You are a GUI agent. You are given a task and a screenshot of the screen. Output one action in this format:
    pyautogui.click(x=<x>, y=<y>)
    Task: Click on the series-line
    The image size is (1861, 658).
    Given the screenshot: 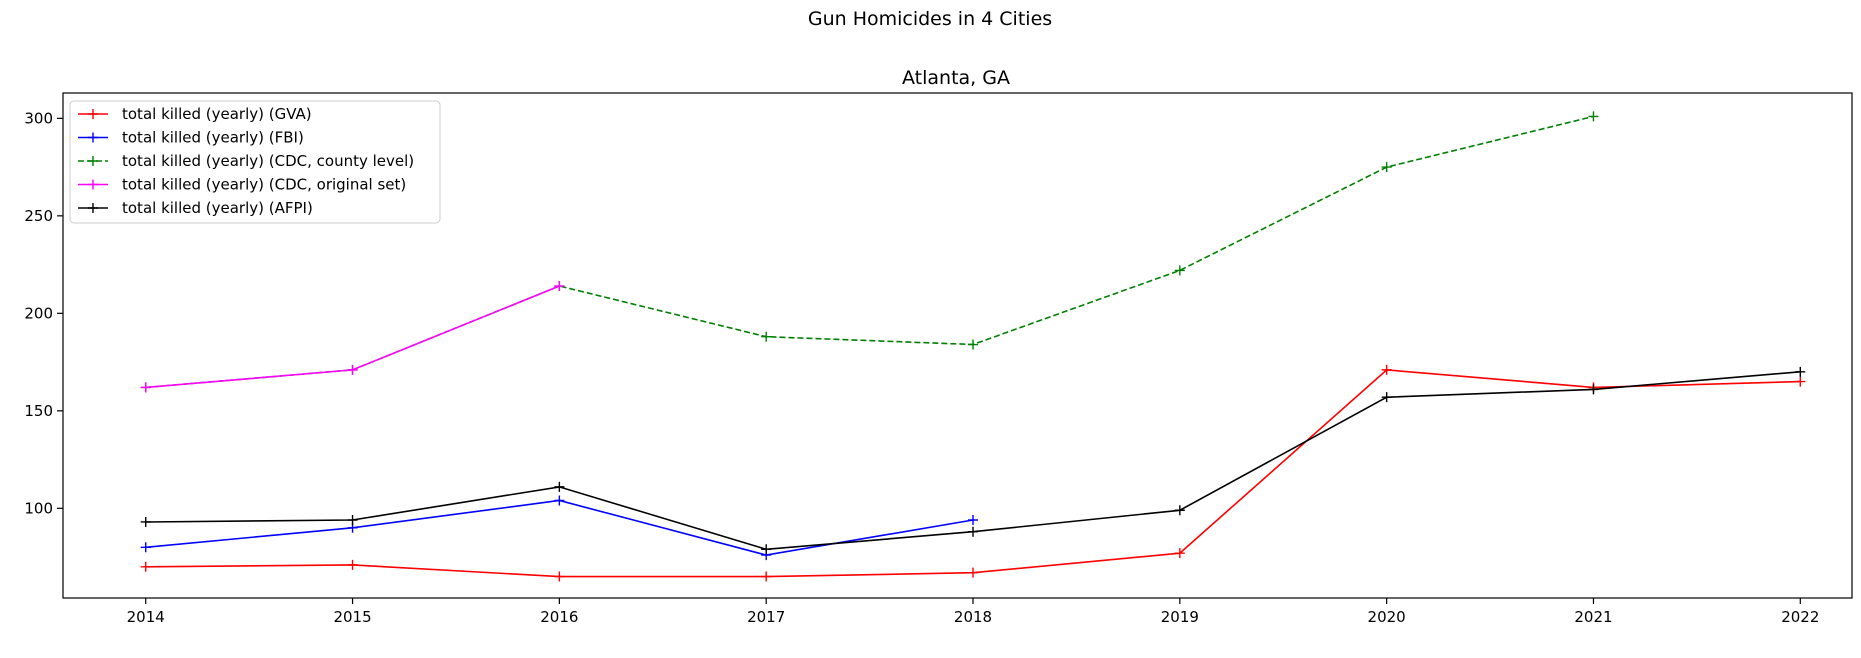 What is the action you would take?
    pyautogui.click(x=559, y=527)
    